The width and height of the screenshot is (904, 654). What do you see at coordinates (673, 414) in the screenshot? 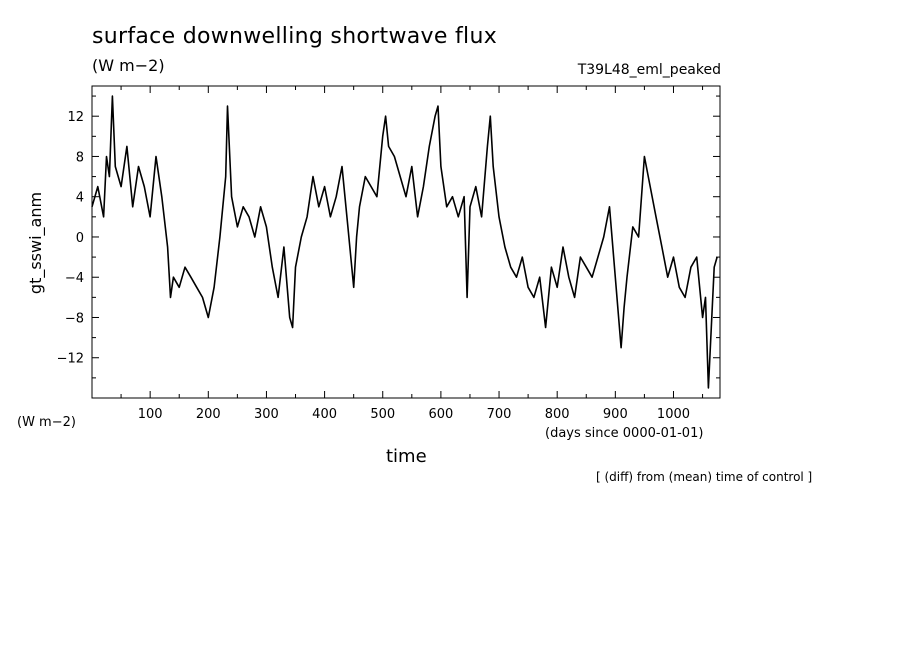
I see `x-tick-label: 1000` at bounding box center [673, 414].